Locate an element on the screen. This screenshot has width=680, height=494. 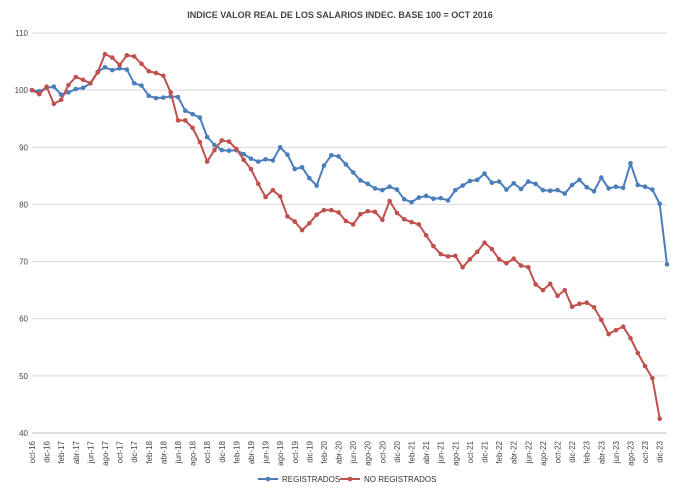
x-tick-label: jun-23 is located at coordinates (616, 452).